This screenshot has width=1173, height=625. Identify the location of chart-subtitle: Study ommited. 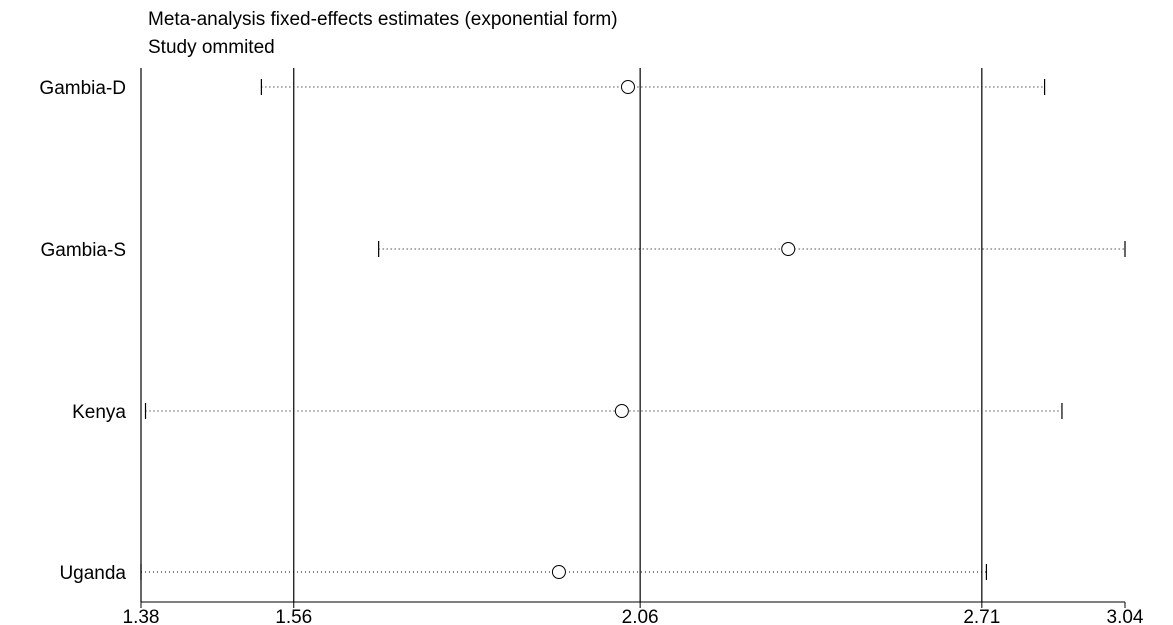
(211, 47).